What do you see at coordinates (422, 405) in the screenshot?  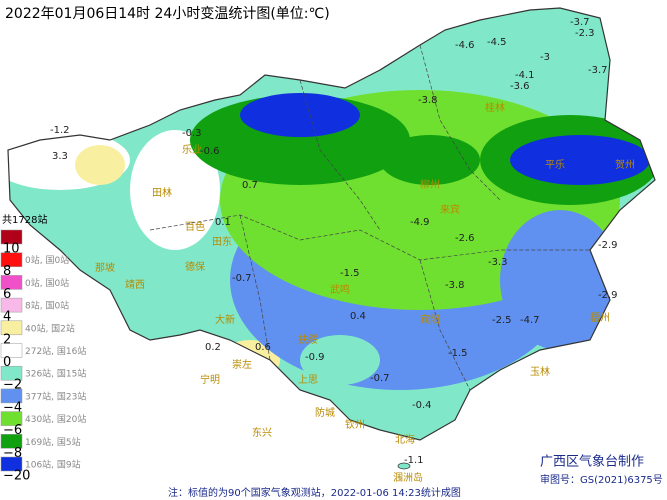 I see `station-value: -0.4` at bounding box center [422, 405].